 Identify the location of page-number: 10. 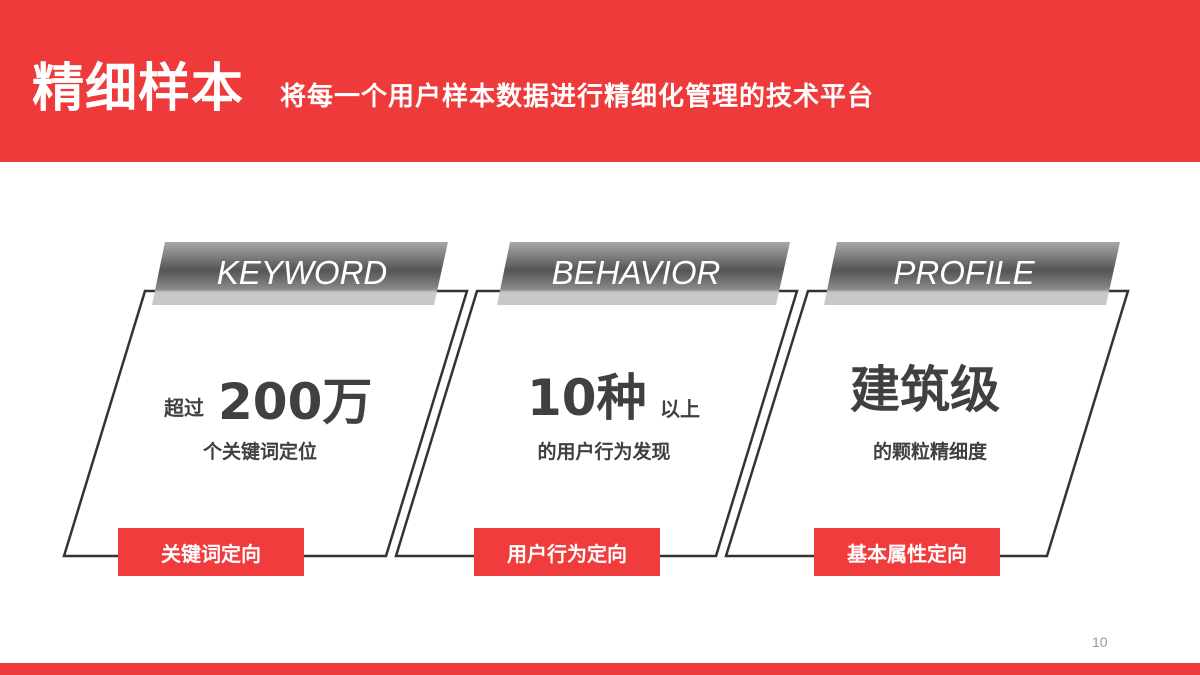
(1100, 642).